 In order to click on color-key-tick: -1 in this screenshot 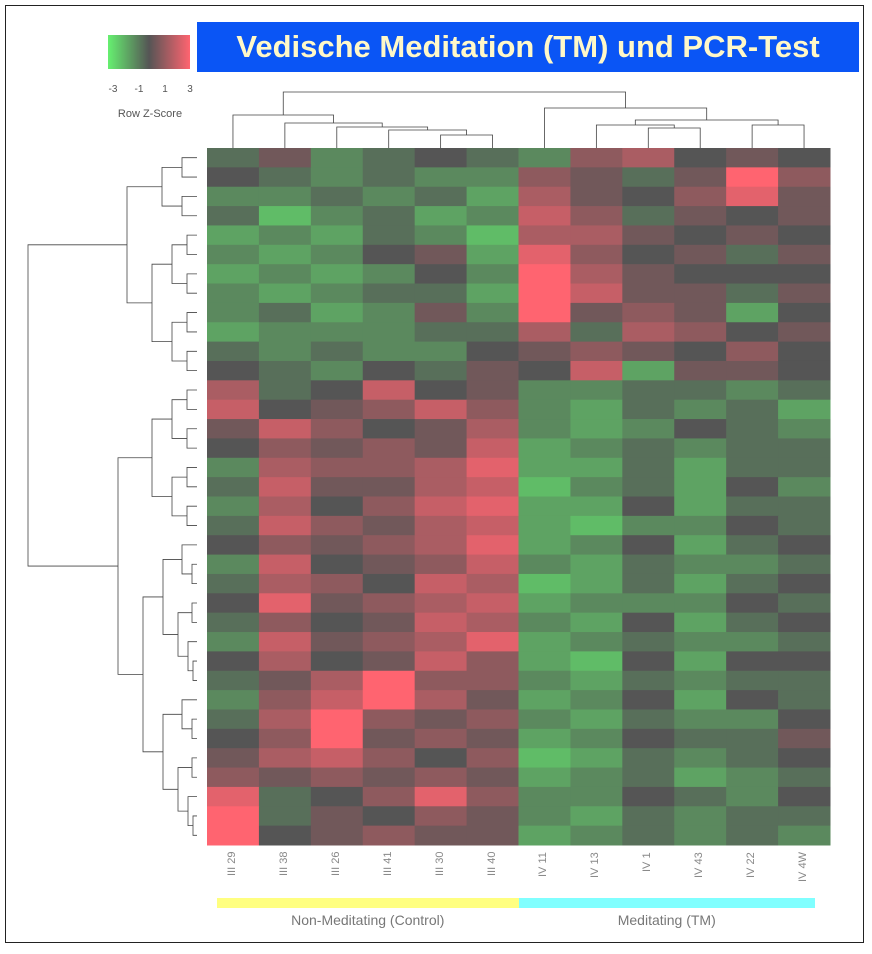, I will do `click(139, 89)`.